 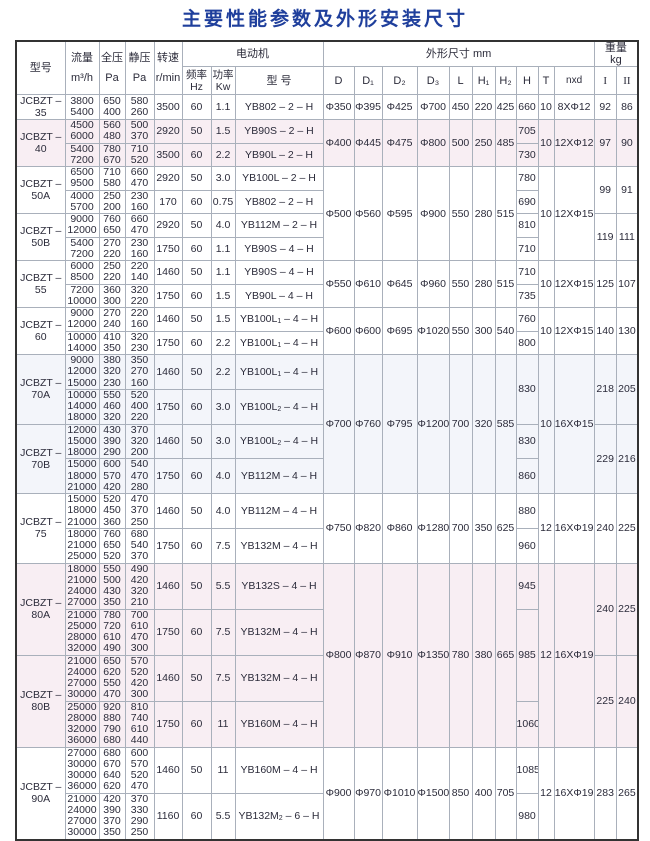 What do you see at coordinates (527, 319) in the screenshot?
I see `dim-h: 760` at bounding box center [527, 319].